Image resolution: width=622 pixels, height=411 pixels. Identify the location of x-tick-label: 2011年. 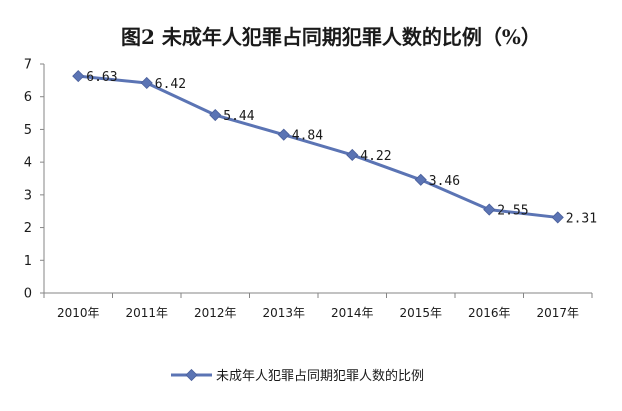
(146, 313).